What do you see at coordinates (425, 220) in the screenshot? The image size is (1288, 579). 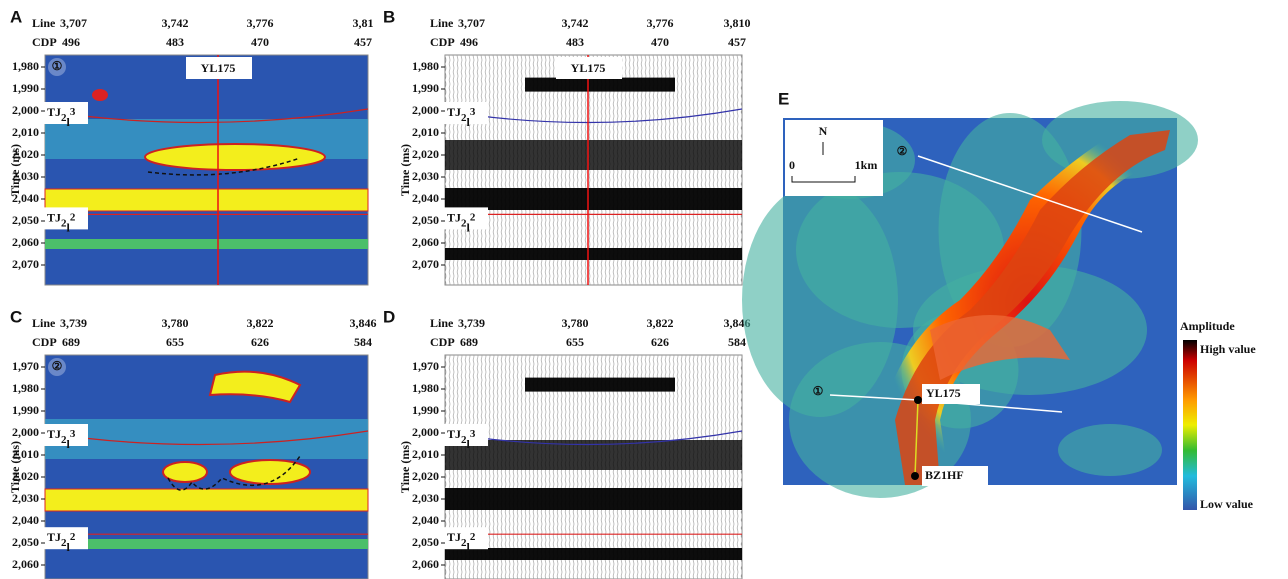 I see `y-tick-label: 2,050` at bounding box center [425, 220].